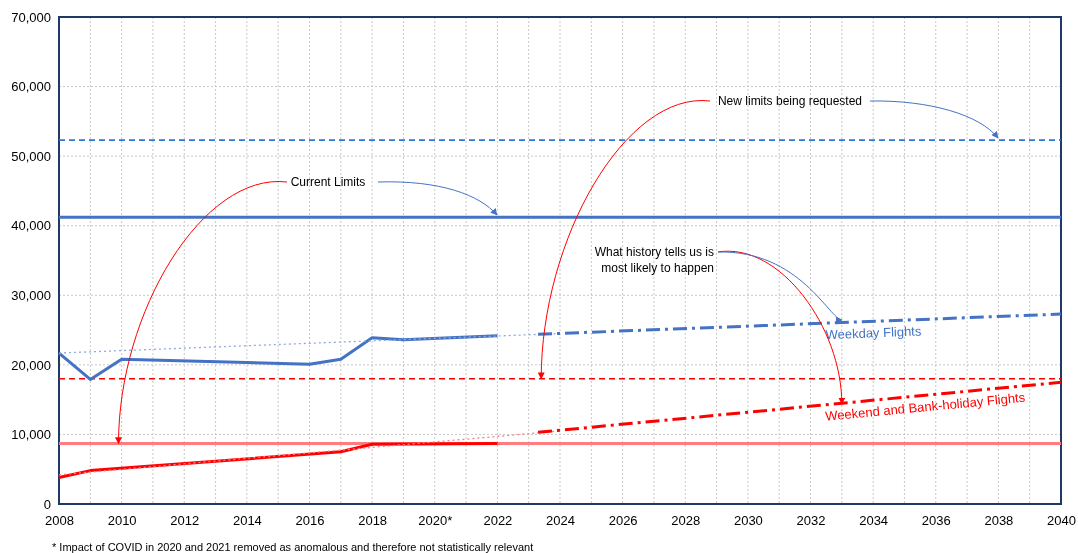  I want to click on x-tick-label: 2028, so click(686, 521).